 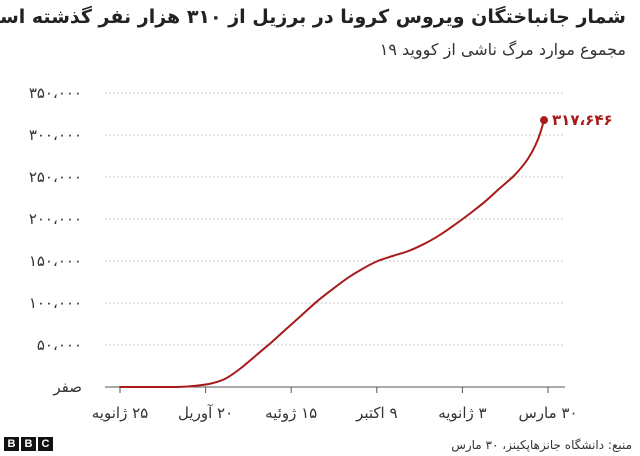 I want to click on chart-subtitle: مجموع موارد مرگ ناشی از کووید ۱۹, so click(x=502, y=49).